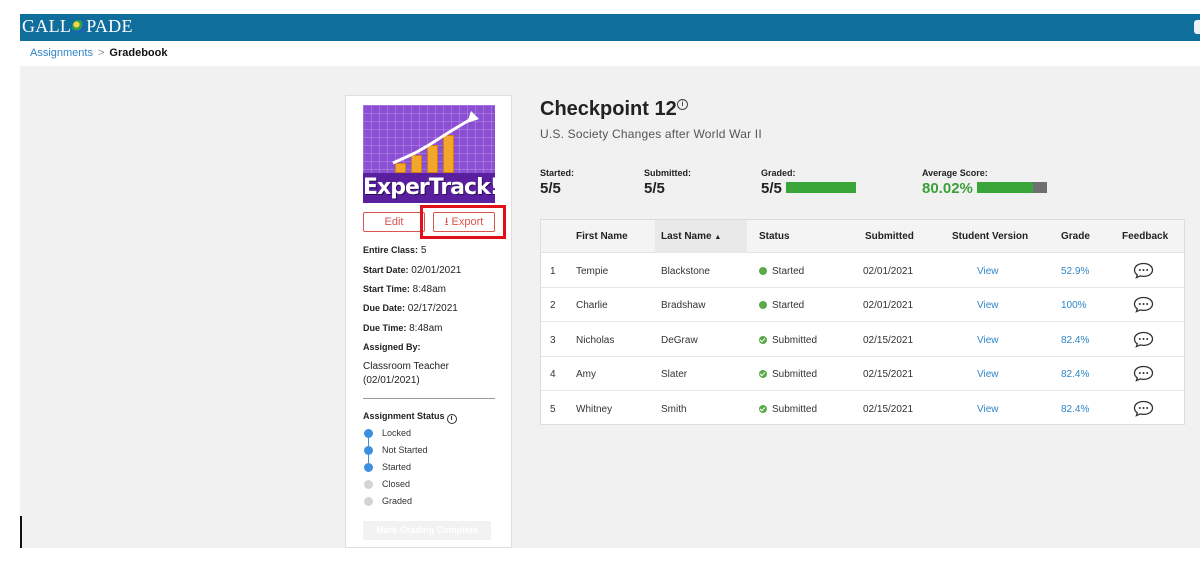  I want to click on start-time-value: 8:48am, so click(429, 289).